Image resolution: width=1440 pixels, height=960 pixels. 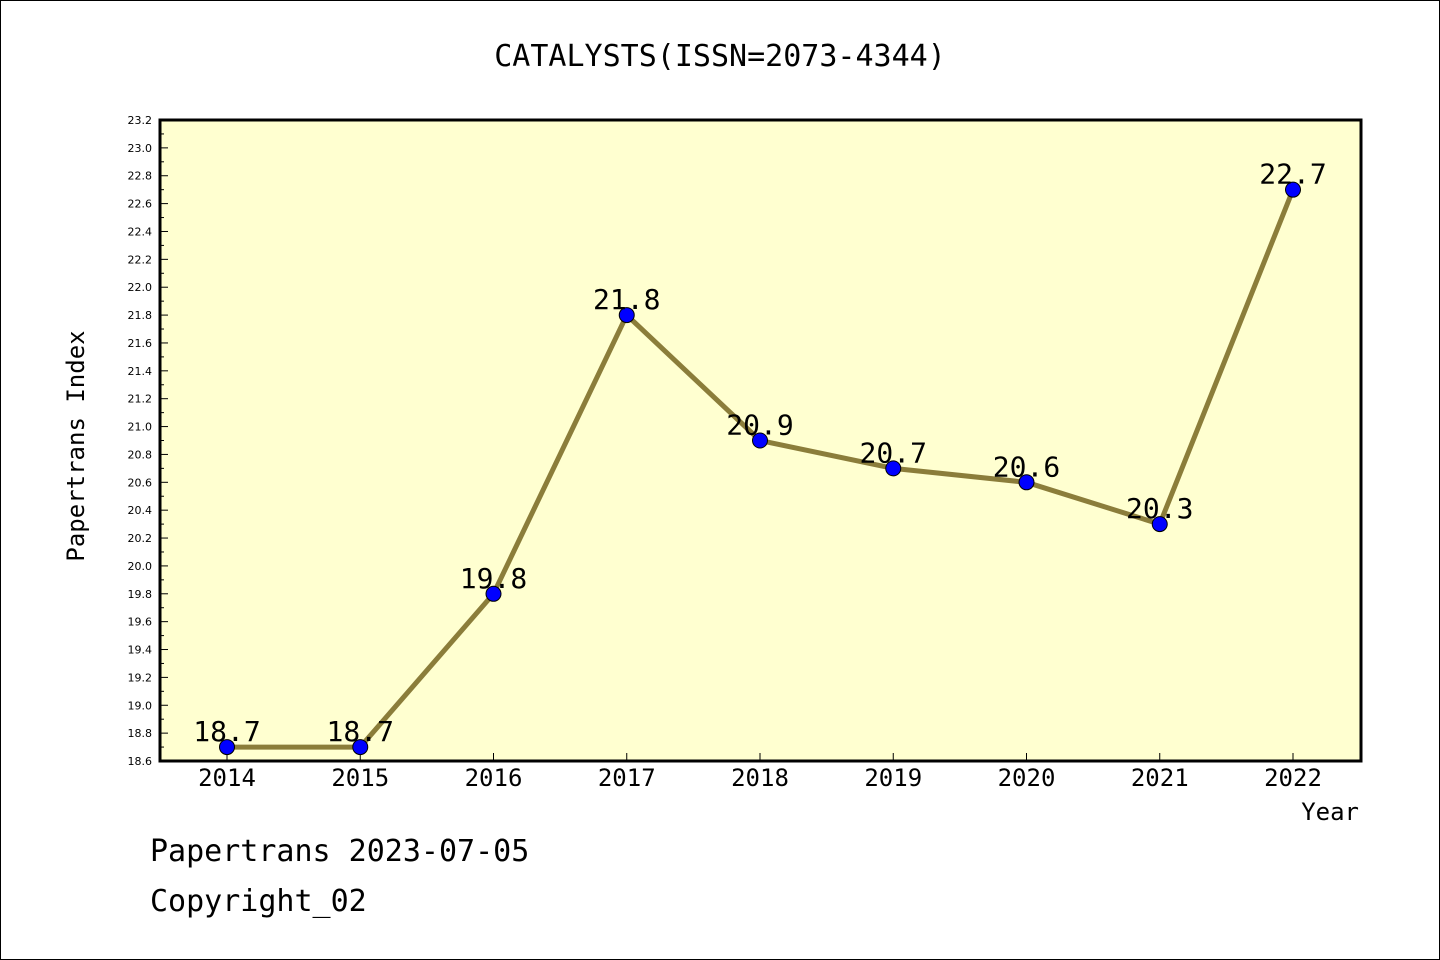 What do you see at coordinates (1293, 778) in the screenshot?
I see `x-tick-label: 2022` at bounding box center [1293, 778].